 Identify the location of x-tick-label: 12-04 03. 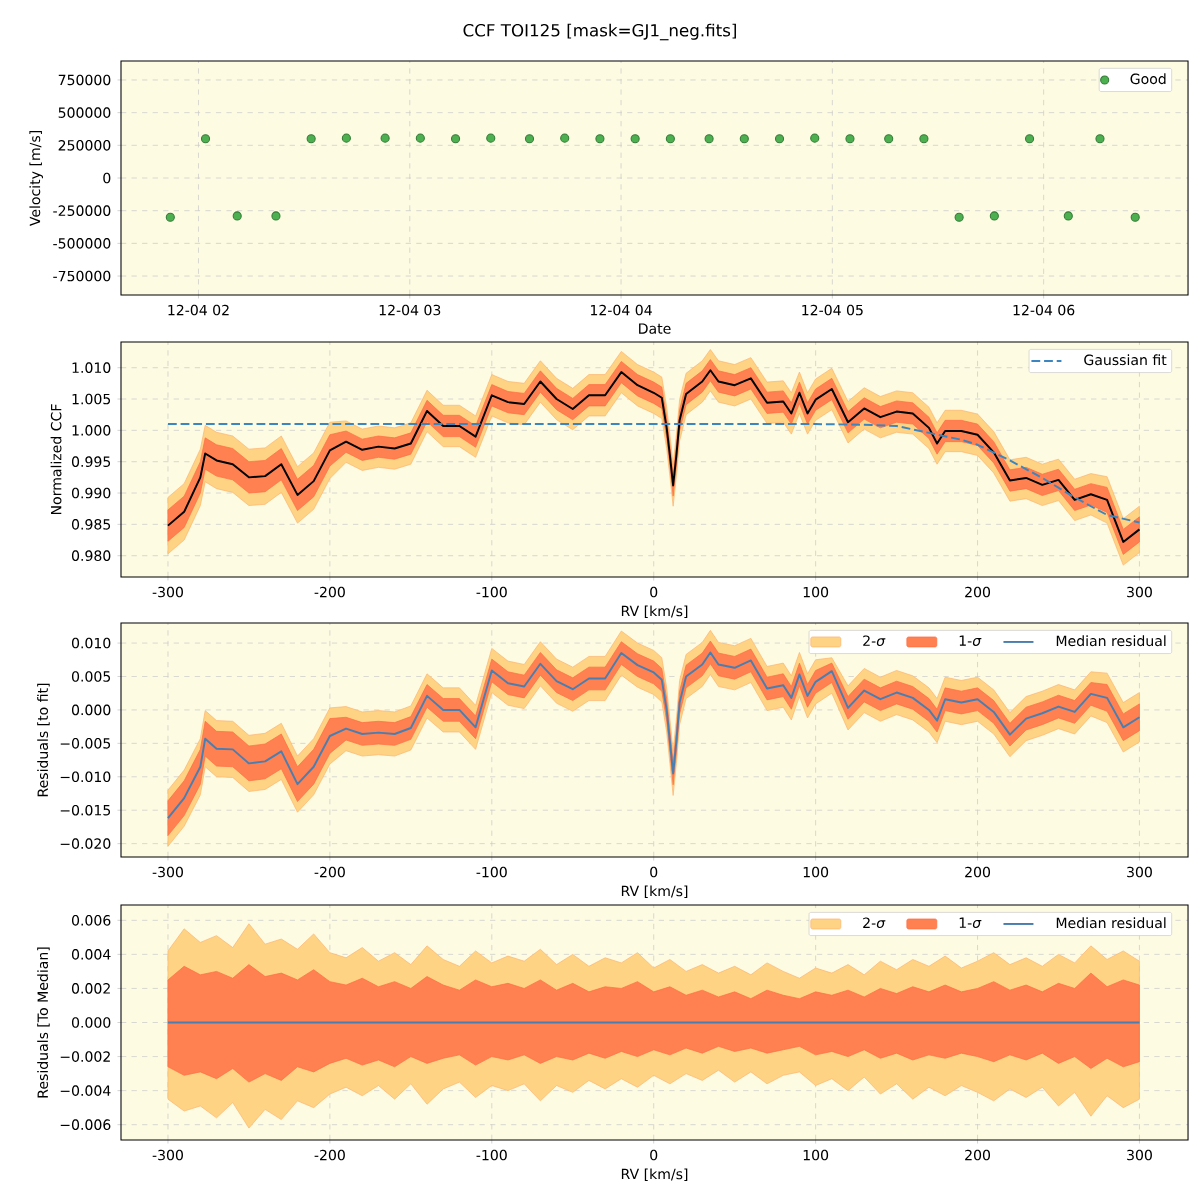
(410, 310).